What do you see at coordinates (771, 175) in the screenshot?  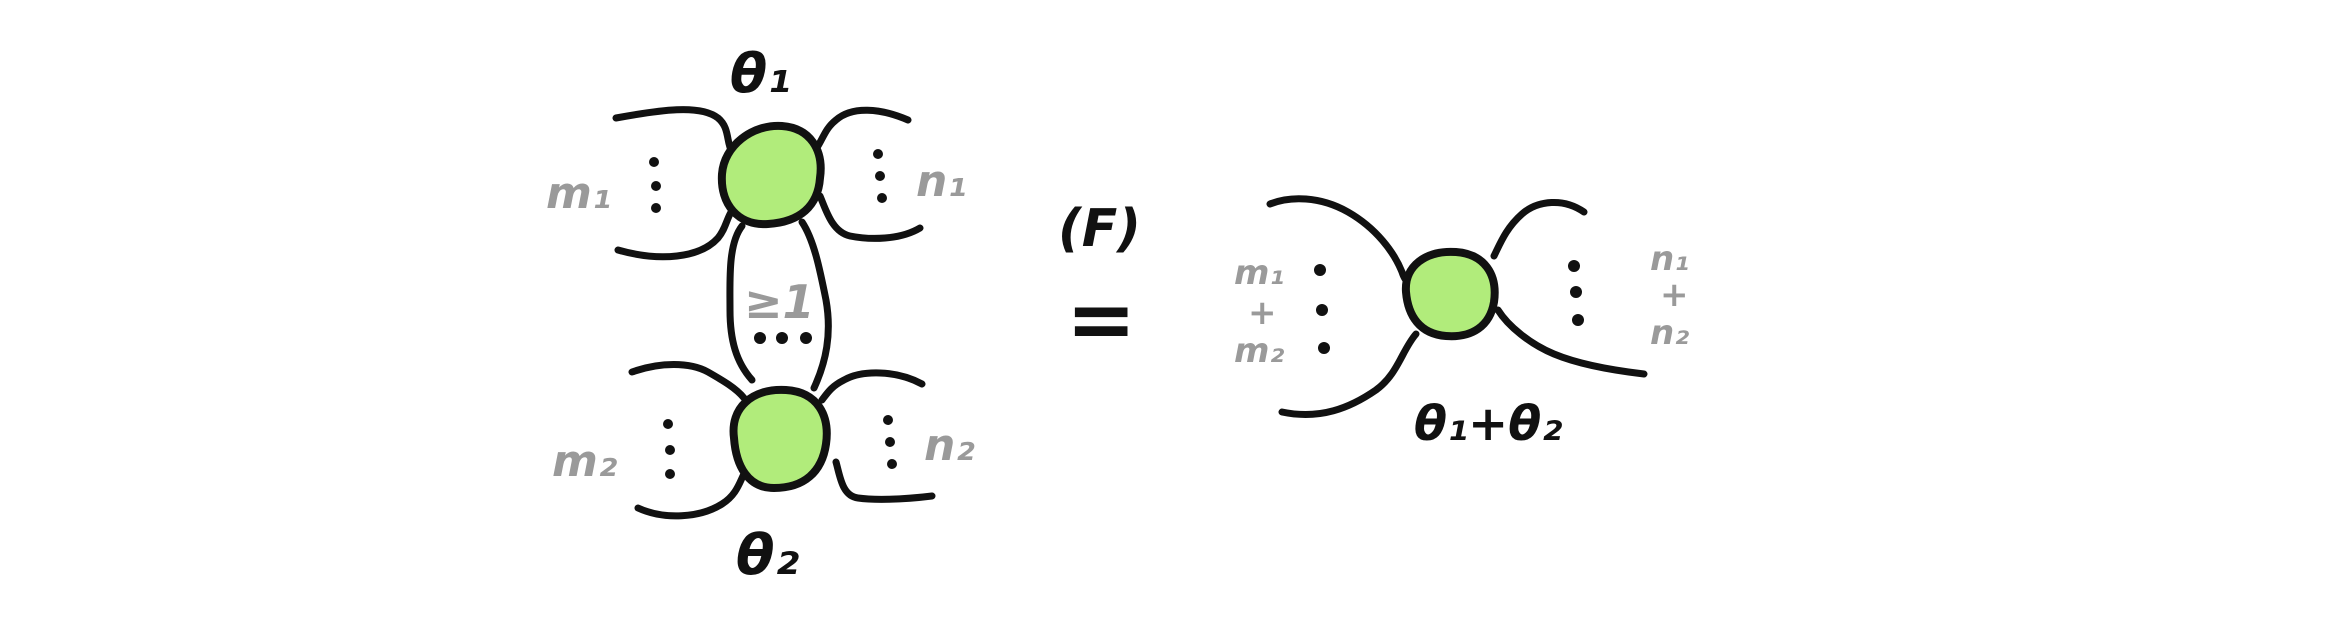 I see `top-spider` at bounding box center [771, 175].